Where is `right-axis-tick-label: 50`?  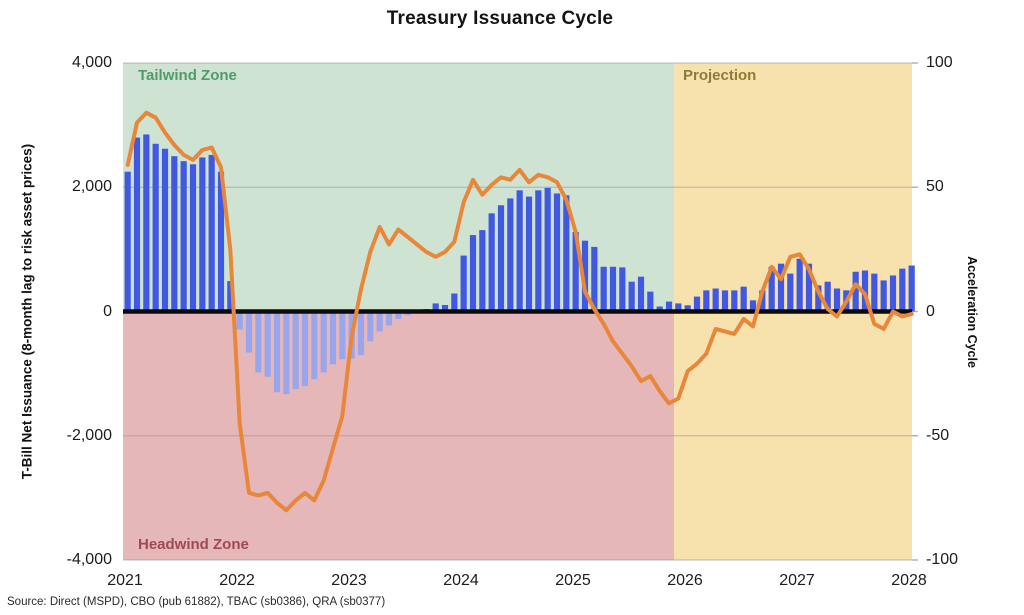
right-axis-tick-label: 50 is located at coordinates (935, 187).